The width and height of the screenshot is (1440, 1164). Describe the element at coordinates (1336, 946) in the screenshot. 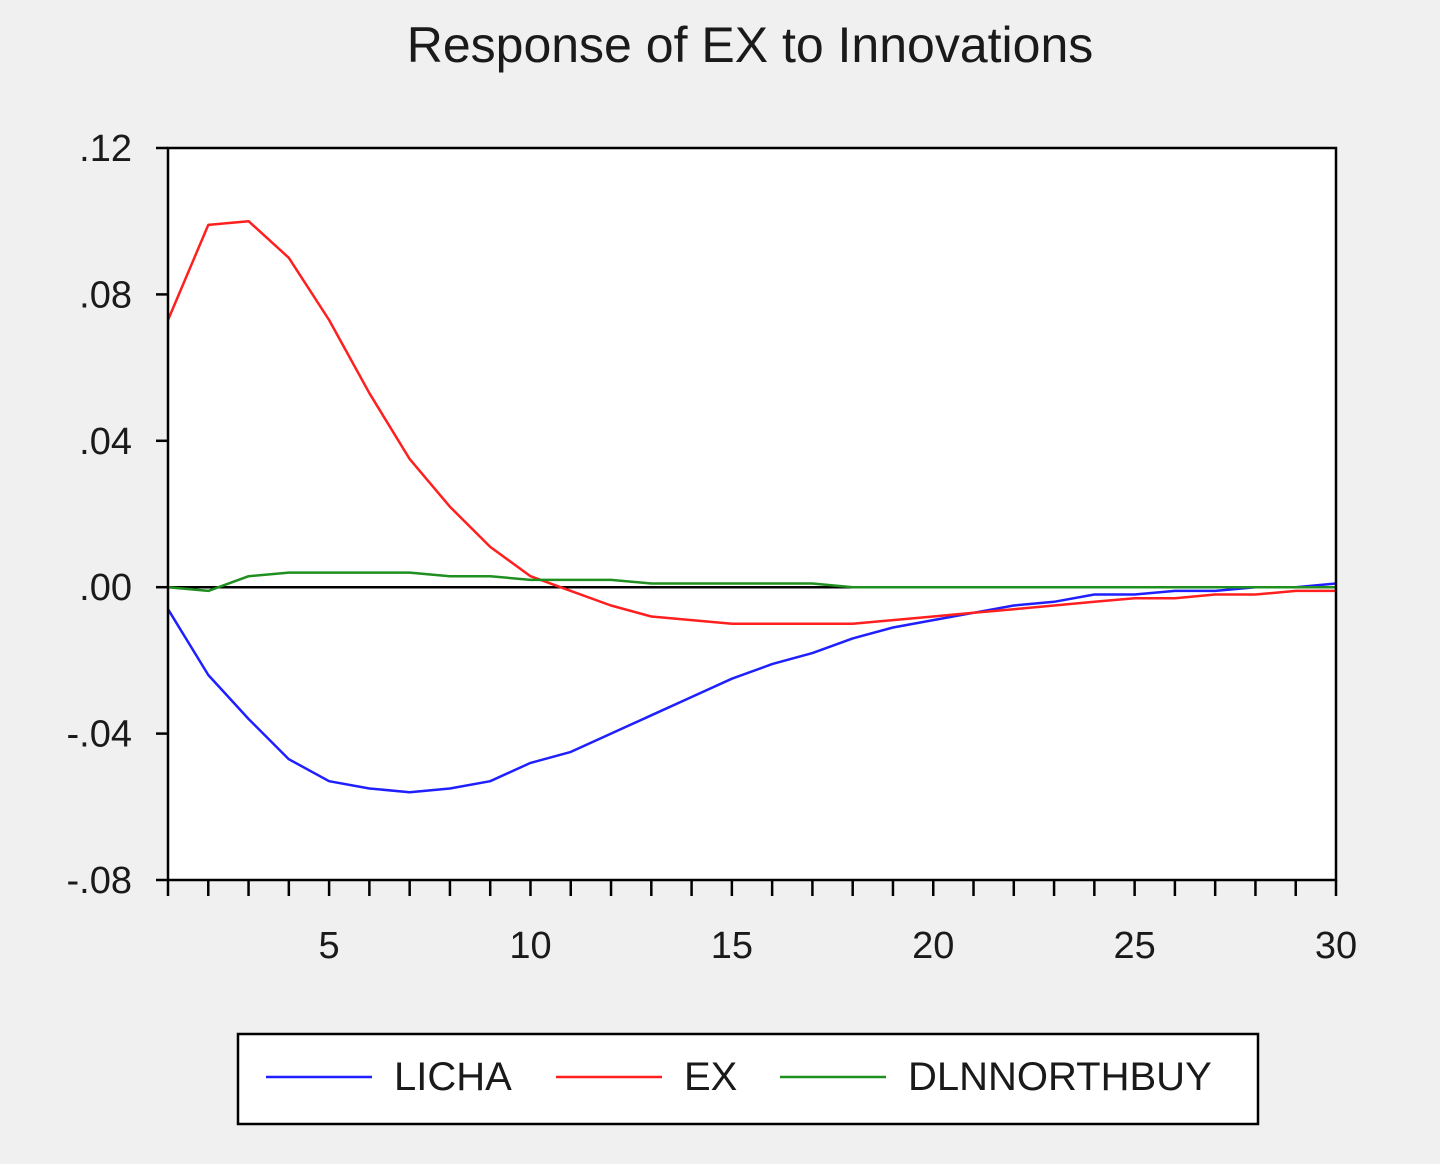

I see `x-tick-label: 30` at that location.